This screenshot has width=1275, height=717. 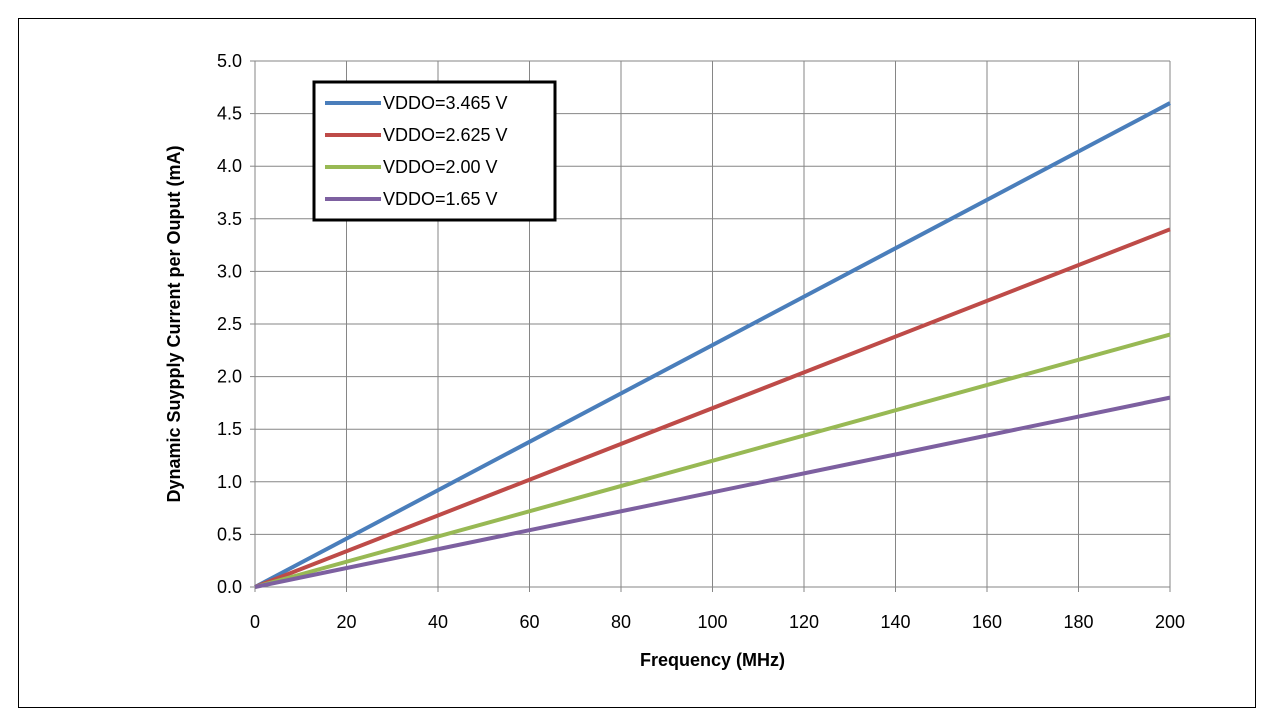 I want to click on y-tick-label: 4.0, so click(x=229, y=166).